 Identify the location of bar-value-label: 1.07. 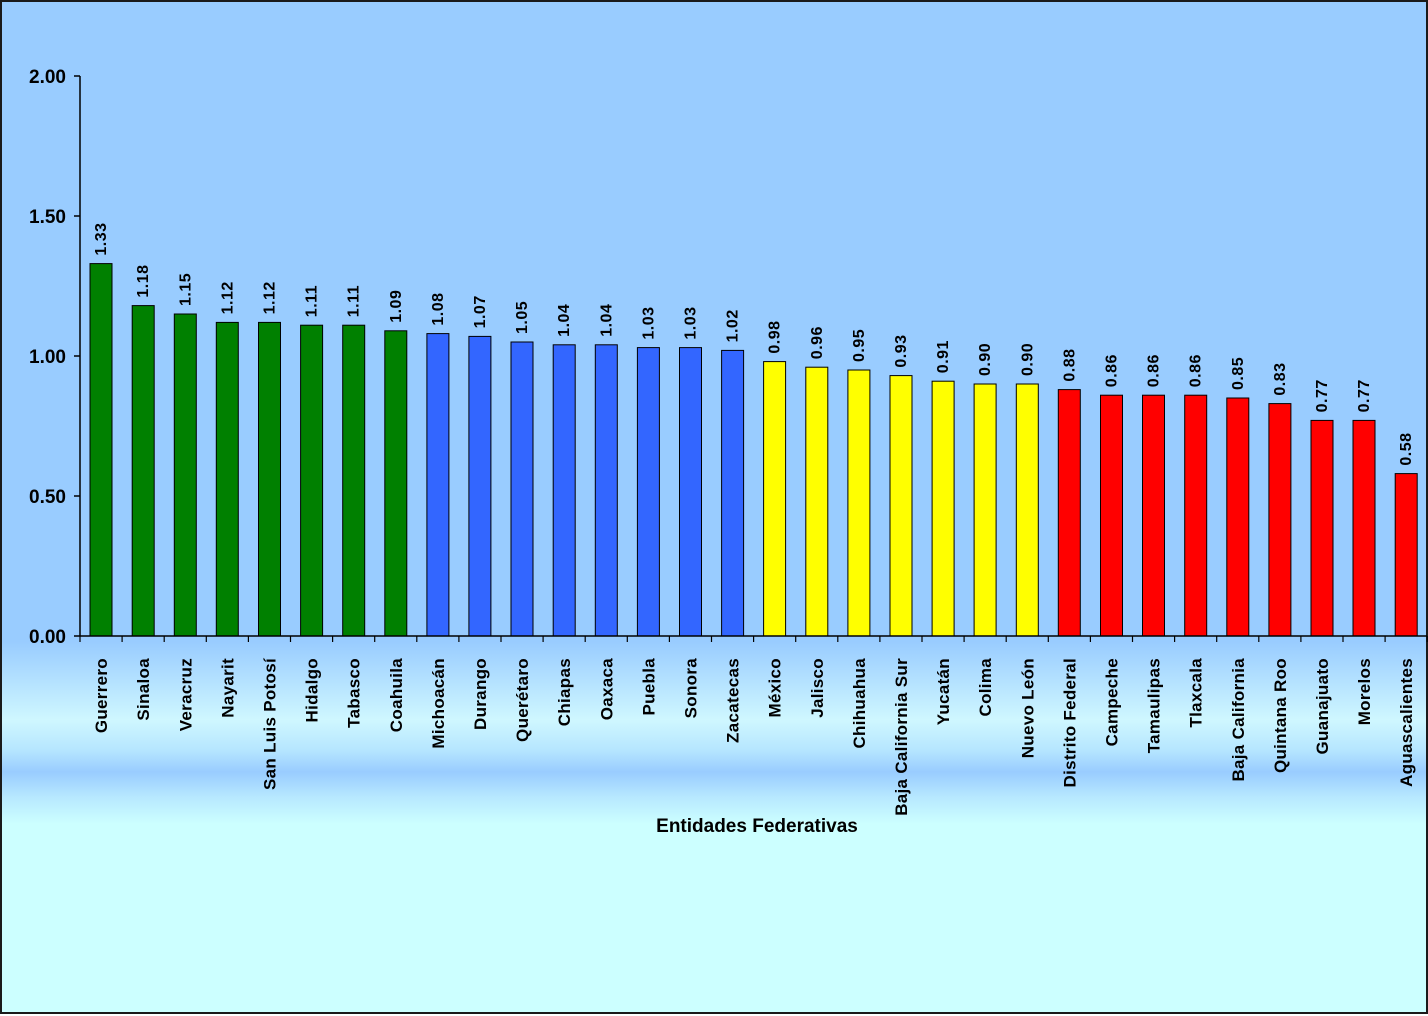
(480, 311).